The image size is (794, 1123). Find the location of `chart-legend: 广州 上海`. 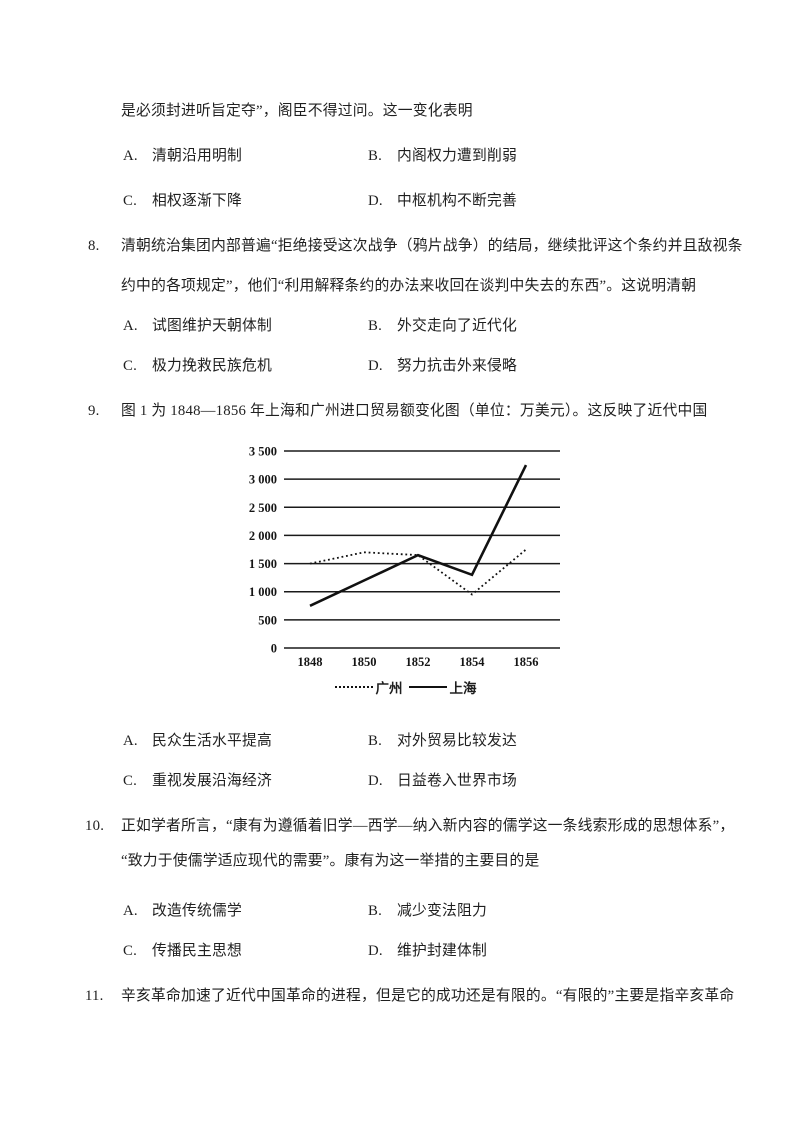

chart-legend: 广州 上海 is located at coordinates (405, 687).